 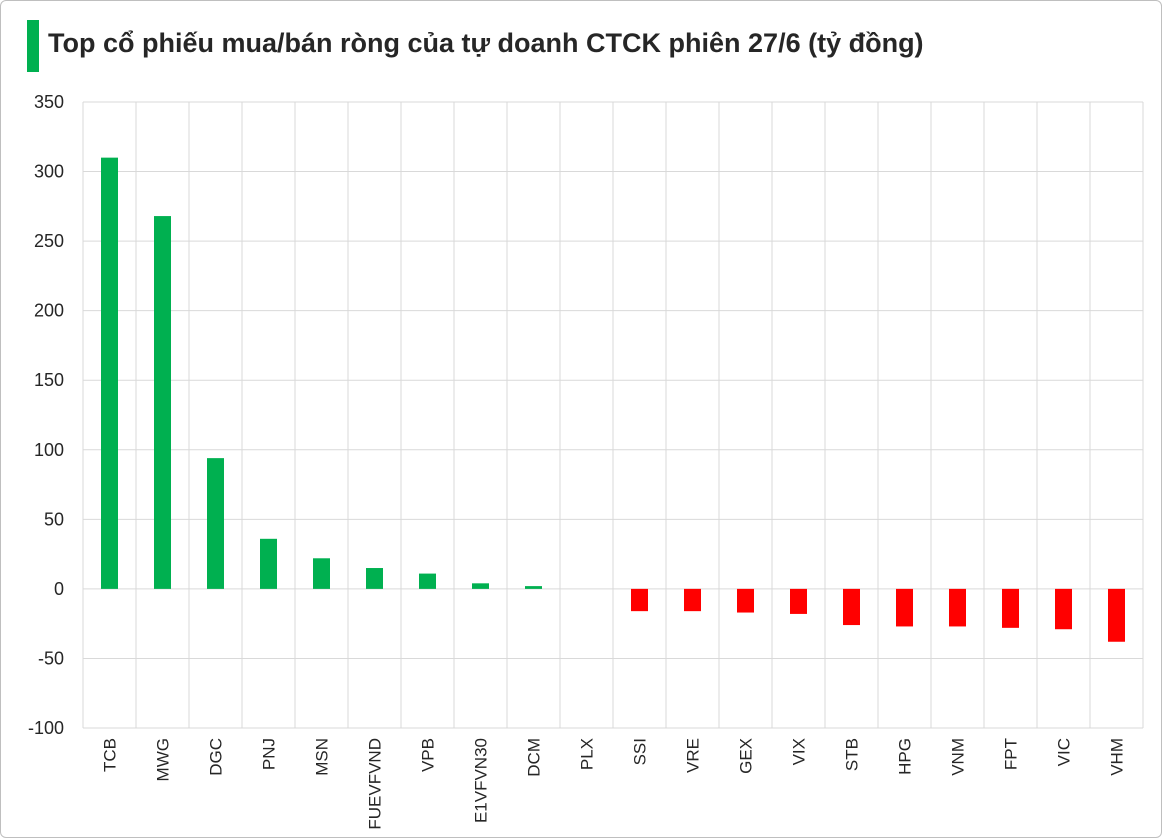 I want to click on bar-vix, so click(x=798, y=601).